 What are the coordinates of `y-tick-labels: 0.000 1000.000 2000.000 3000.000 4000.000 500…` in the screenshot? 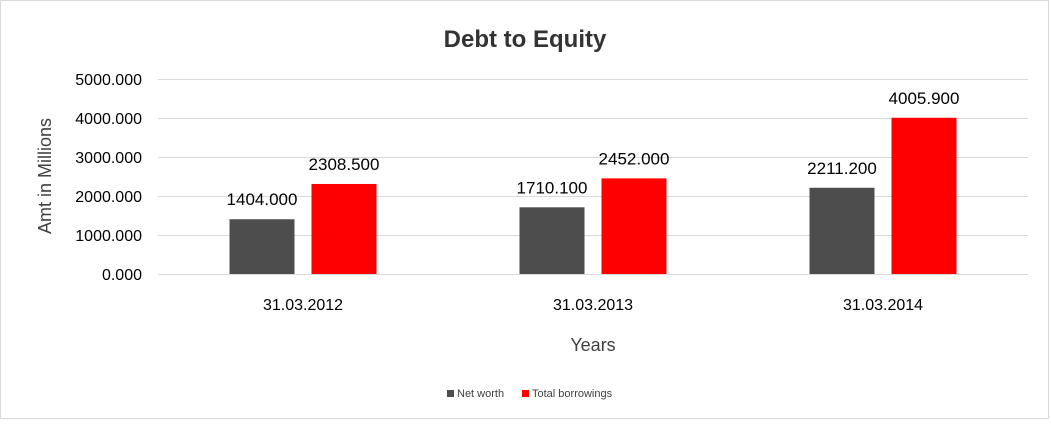 It's located at (108, 178).